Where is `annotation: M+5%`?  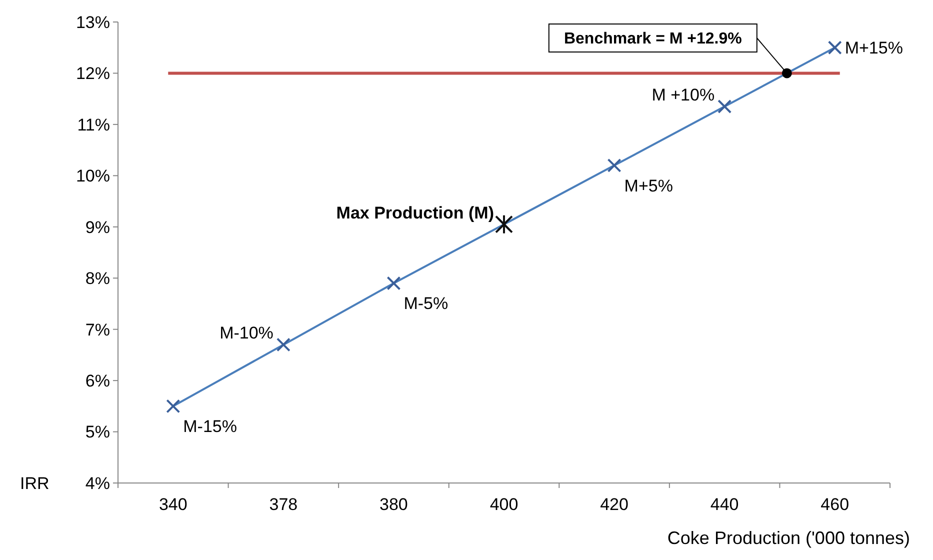
annotation: M+5% is located at coordinates (648, 186).